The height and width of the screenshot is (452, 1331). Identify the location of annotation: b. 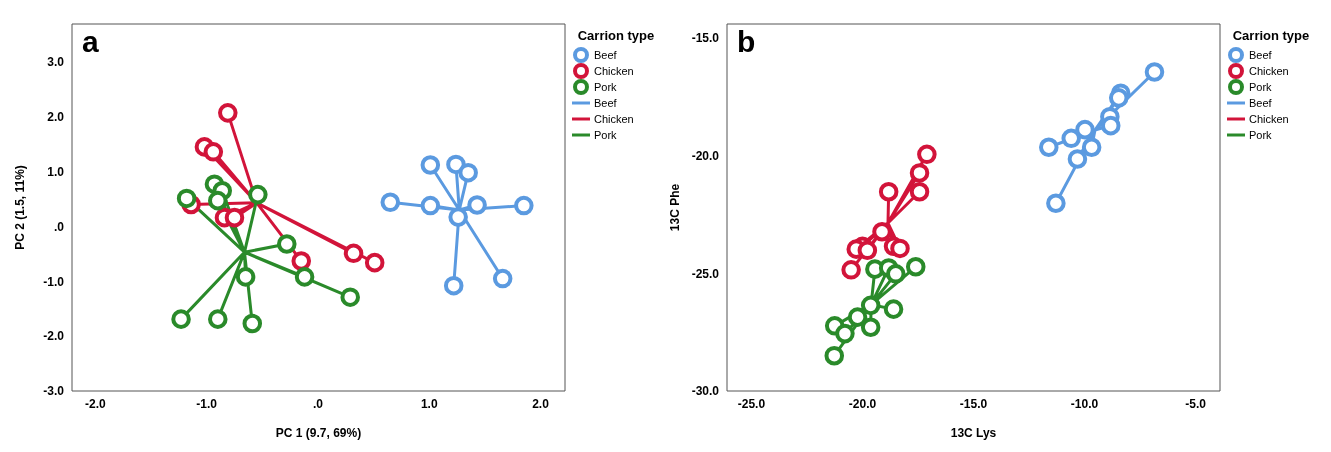
(746, 41).